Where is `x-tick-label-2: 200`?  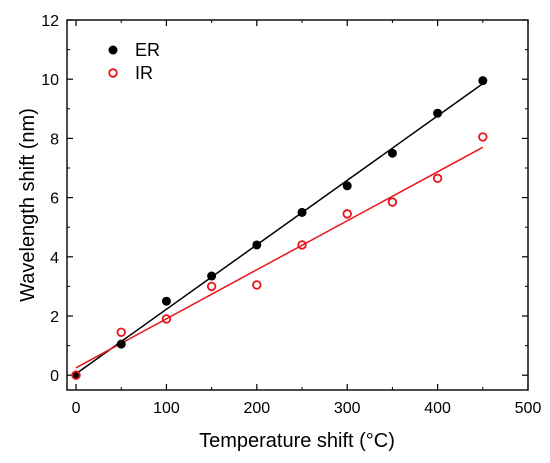
x-tick-label-2: 200 is located at coordinates (256, 408).